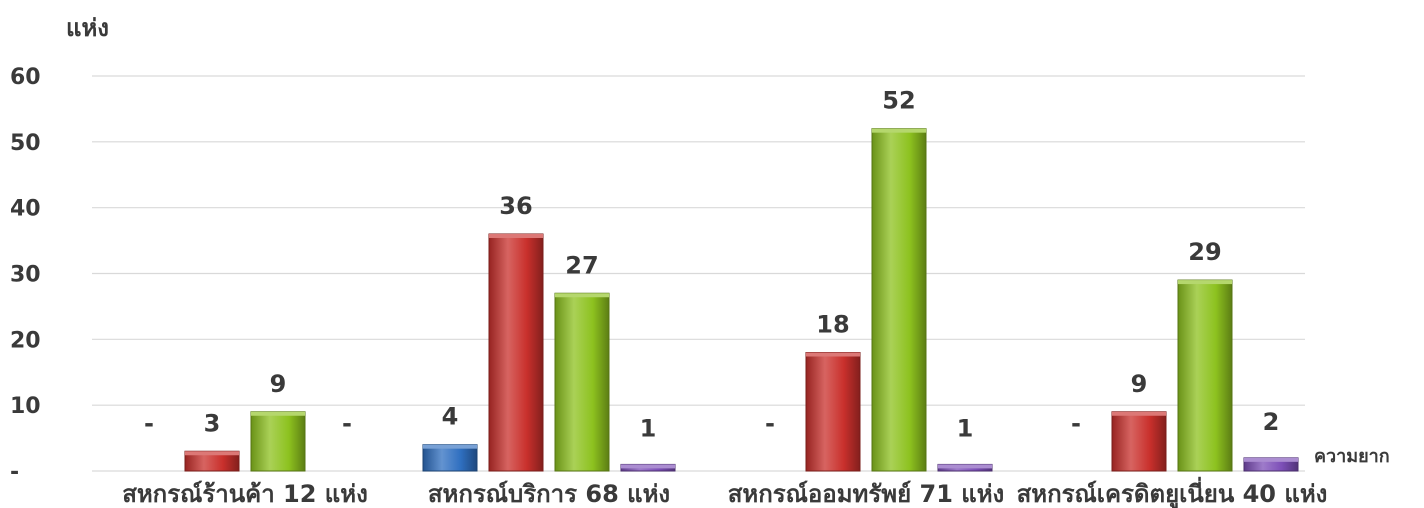 The width and height of the screenshot is (1424, 508). What do you see at coordinates (25, 143) in the screenshot?
I see `y-tick-label: 50` at bounding box center [25, 143].